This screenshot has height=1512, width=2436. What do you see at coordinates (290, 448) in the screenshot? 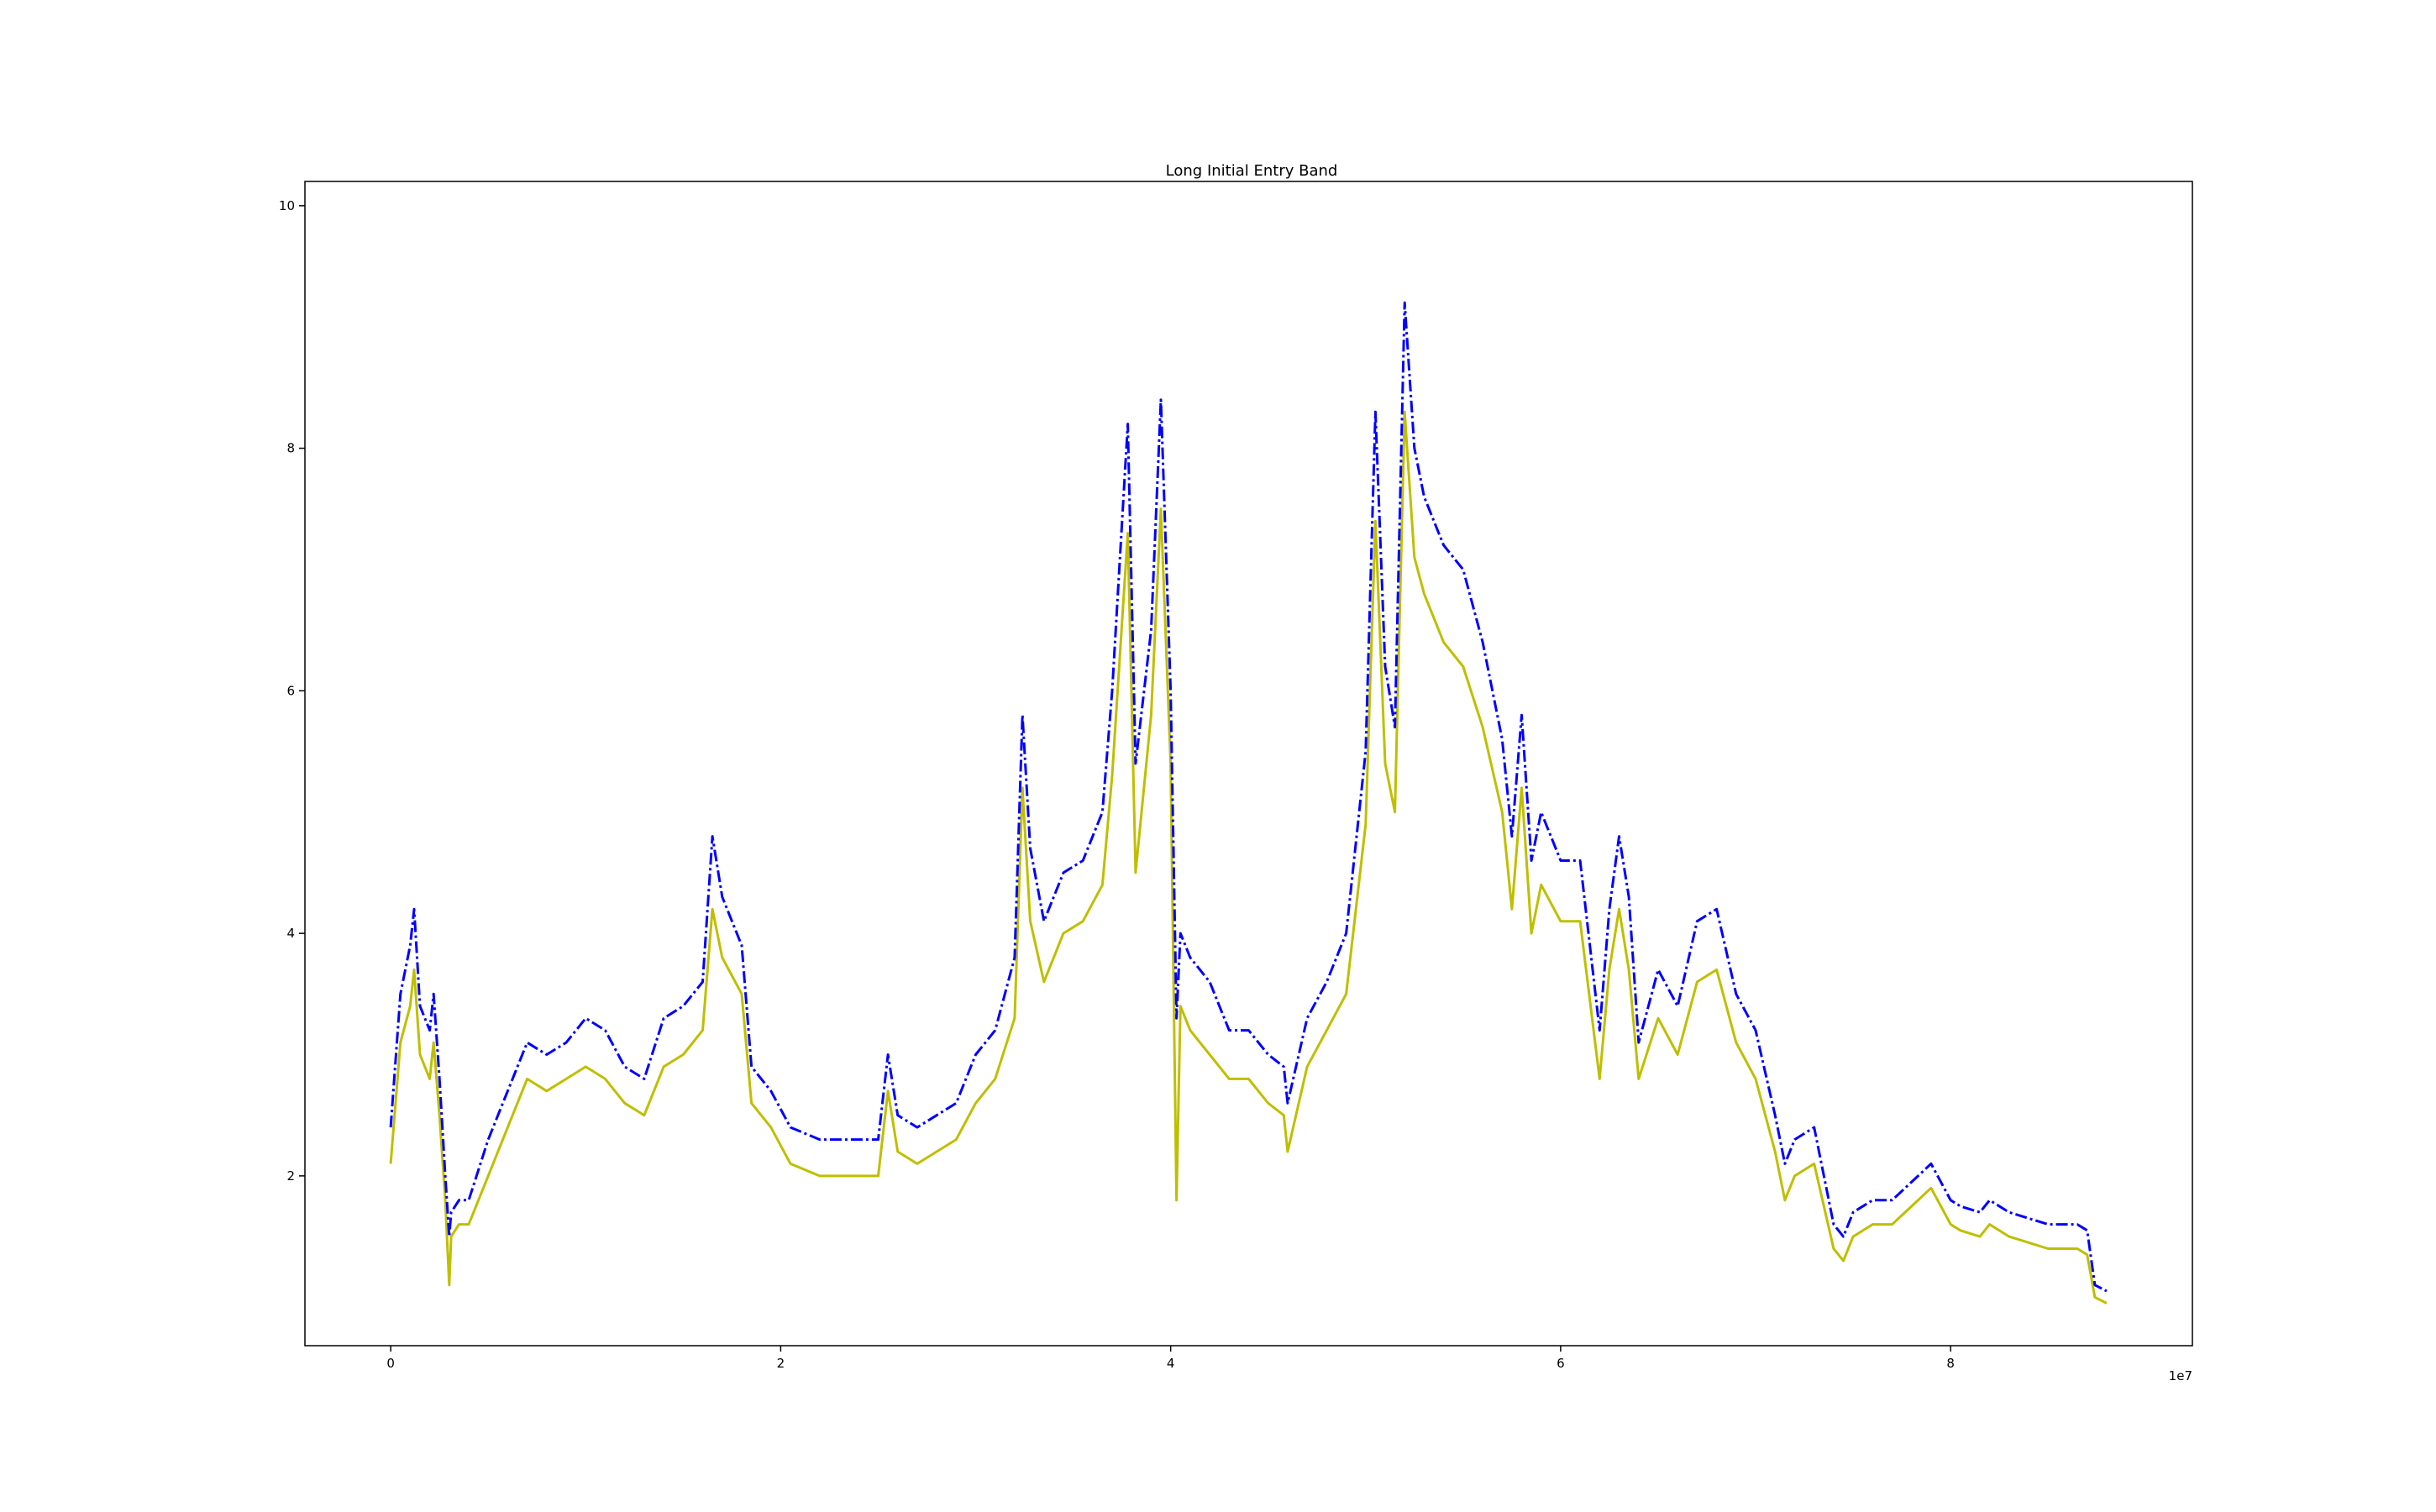
I see `y-tick-label: 8` at bounding box center [290, 448].